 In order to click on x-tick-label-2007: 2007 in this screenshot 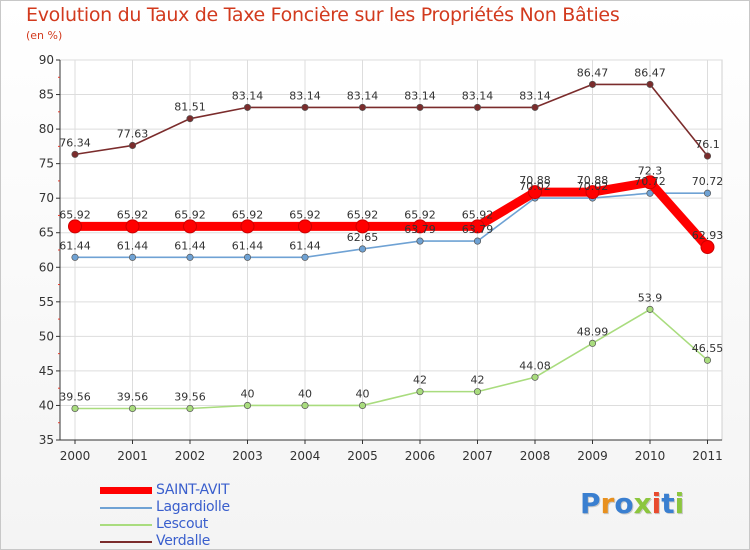, I will do `click(477, 456)`.